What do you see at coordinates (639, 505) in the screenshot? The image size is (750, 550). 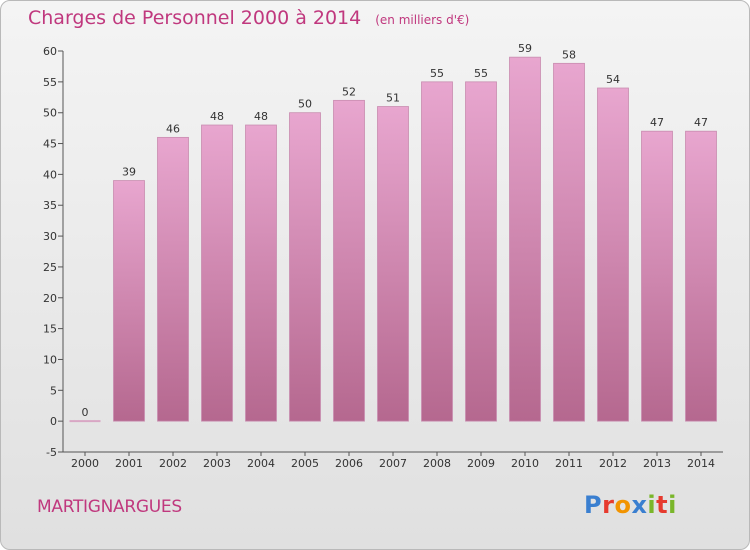 I see `logo-letter: x` at bounding box center [639, 505].